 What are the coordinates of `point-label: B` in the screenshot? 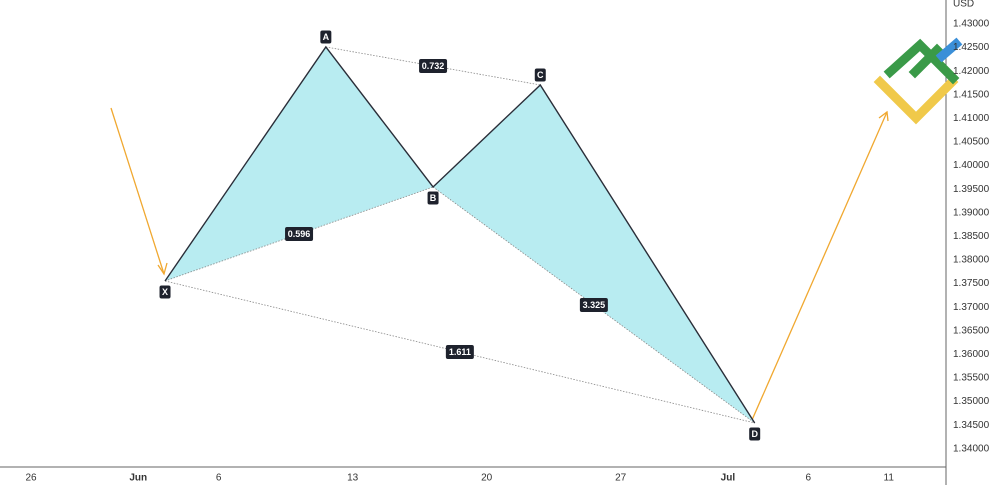 It's located at (433, 198).